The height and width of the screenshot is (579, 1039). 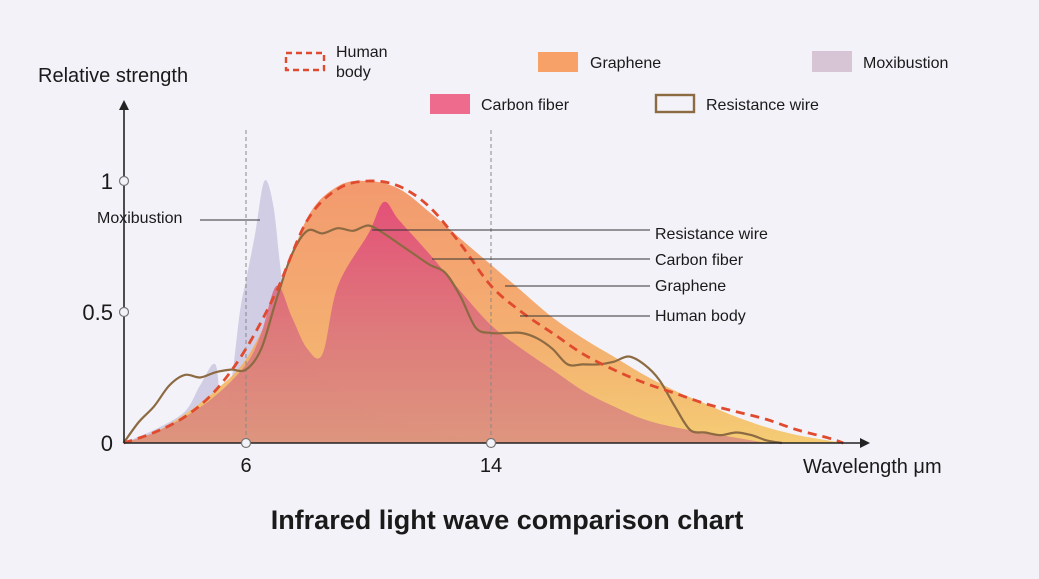 What do you see at coordinates (711, 234) in the screenshot?
I see `annot-resistance-wire-label: Resistance wire` at bounding box center [711, 234].